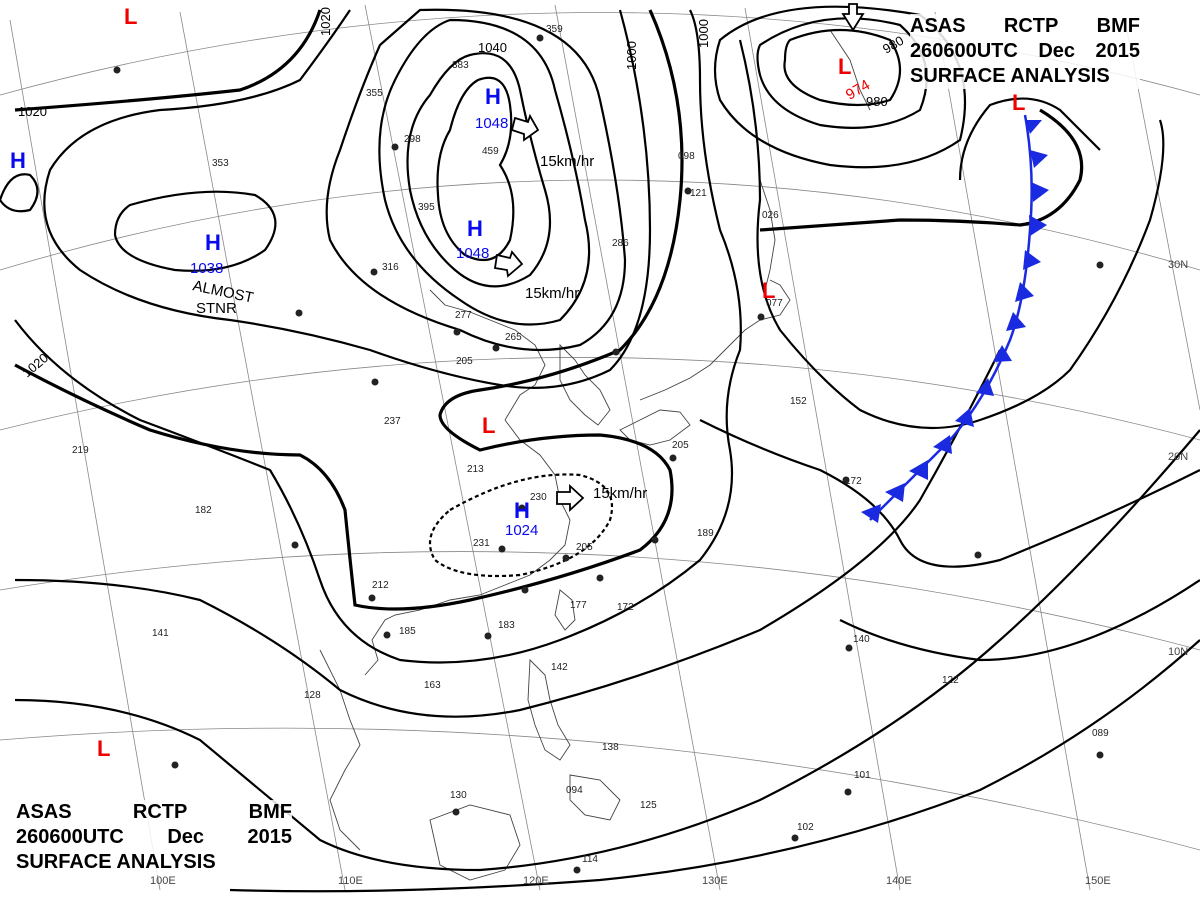 The width and height of the screenshot is (1200, 899). Describe the element at coordinates (1010, 76) in the screenshot. I see `product-label: SURFACE ANALYSIS` at that location.